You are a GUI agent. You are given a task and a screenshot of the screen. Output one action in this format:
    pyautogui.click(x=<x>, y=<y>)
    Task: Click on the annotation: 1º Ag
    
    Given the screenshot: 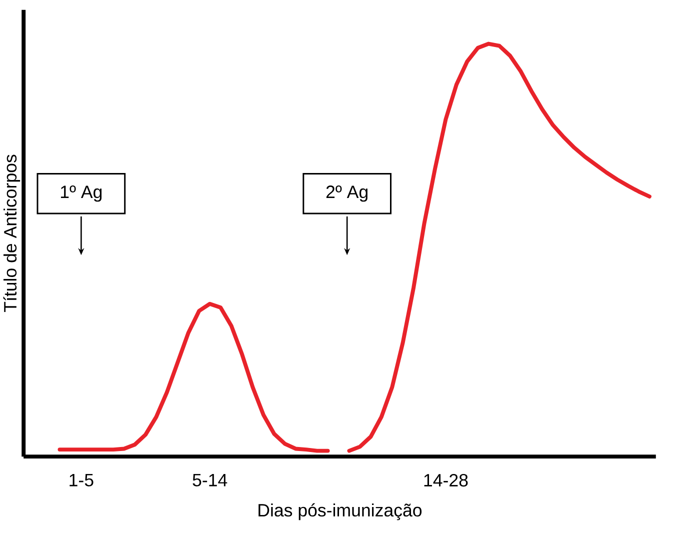 What is the action you would take?
    pyautogui.click(x=81, y=194)
    